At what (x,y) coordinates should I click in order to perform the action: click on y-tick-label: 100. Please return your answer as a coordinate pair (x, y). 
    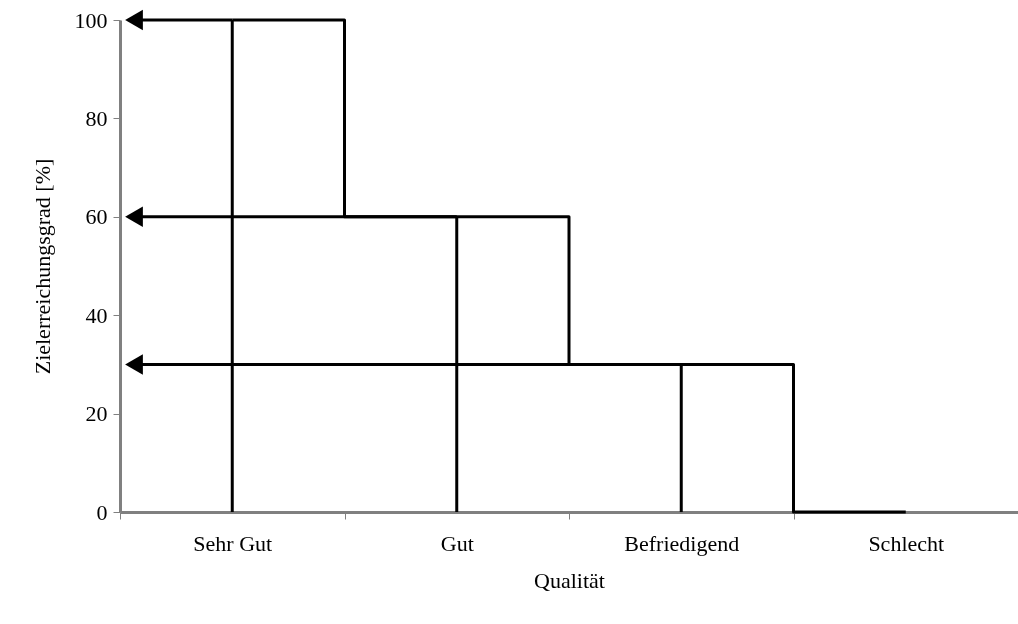
    Looking at the image, I should click on (91, 20).